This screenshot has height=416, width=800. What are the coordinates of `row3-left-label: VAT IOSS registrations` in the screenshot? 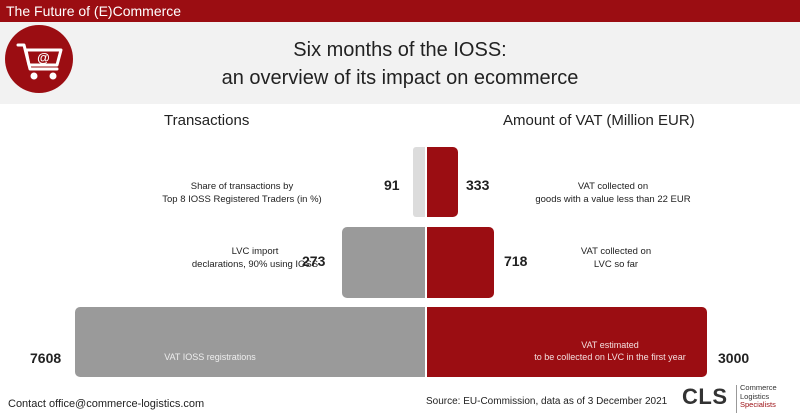 It's located at (210, 357).